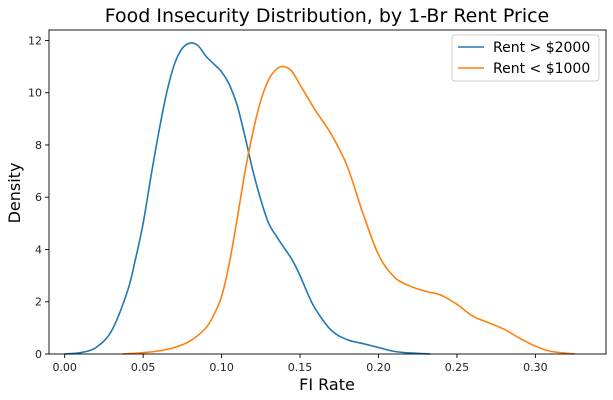  What do you see at coordinates (38, 197) in the screenshot?
I see `y-tick-label: 6` at bounding box center [38, 197].